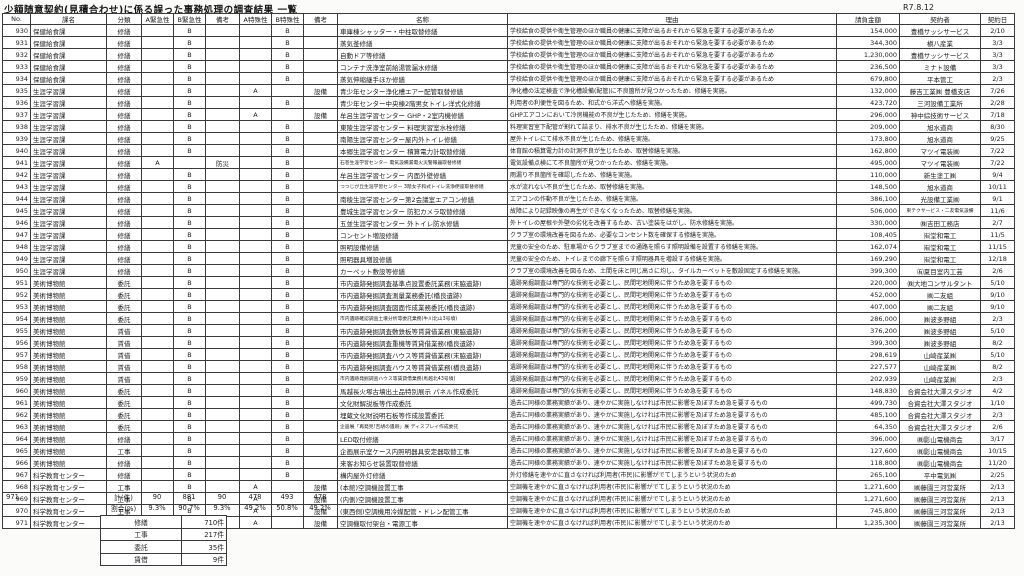 This screenshot has height=576, width=1024. Describe the element at coordinates (422, 450) in the screenshot. I see `cell-name: 企画展示室ケース内照明器具安定器取替工事` at that location.